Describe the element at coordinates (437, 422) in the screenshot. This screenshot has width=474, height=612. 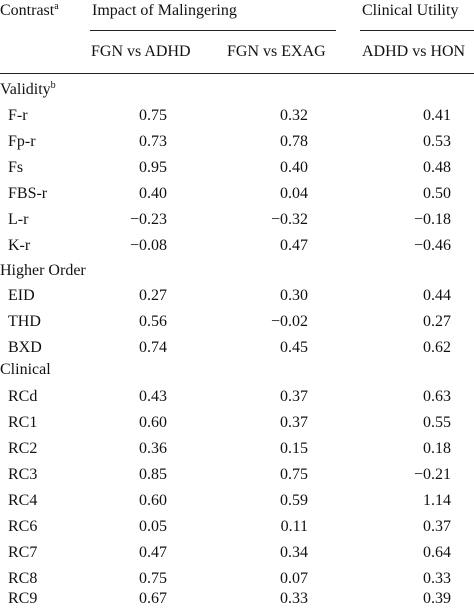
I see `value-adhd-vs-hon: 0.55` at that location.